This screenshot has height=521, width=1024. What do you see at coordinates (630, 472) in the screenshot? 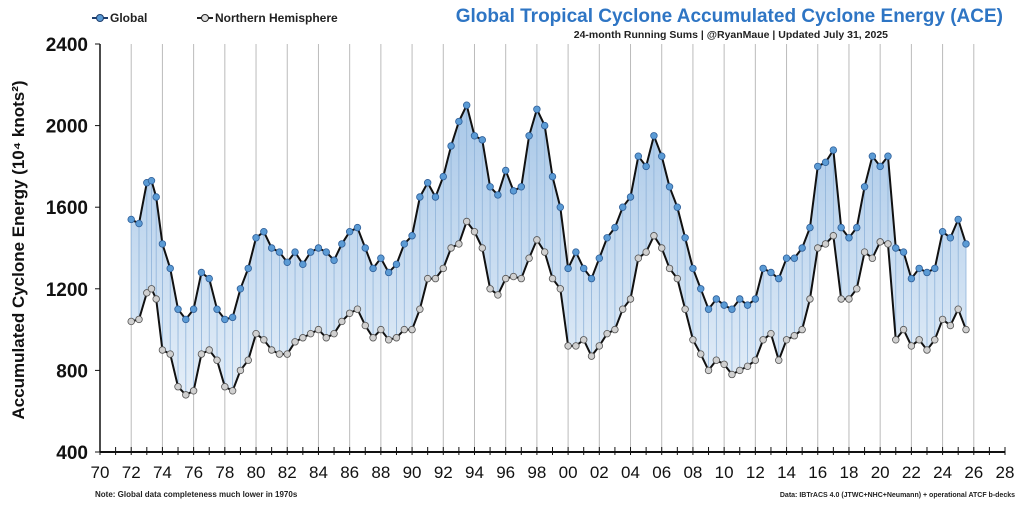
I see `x-tick-label: 04` at bounding box center [630, 472].